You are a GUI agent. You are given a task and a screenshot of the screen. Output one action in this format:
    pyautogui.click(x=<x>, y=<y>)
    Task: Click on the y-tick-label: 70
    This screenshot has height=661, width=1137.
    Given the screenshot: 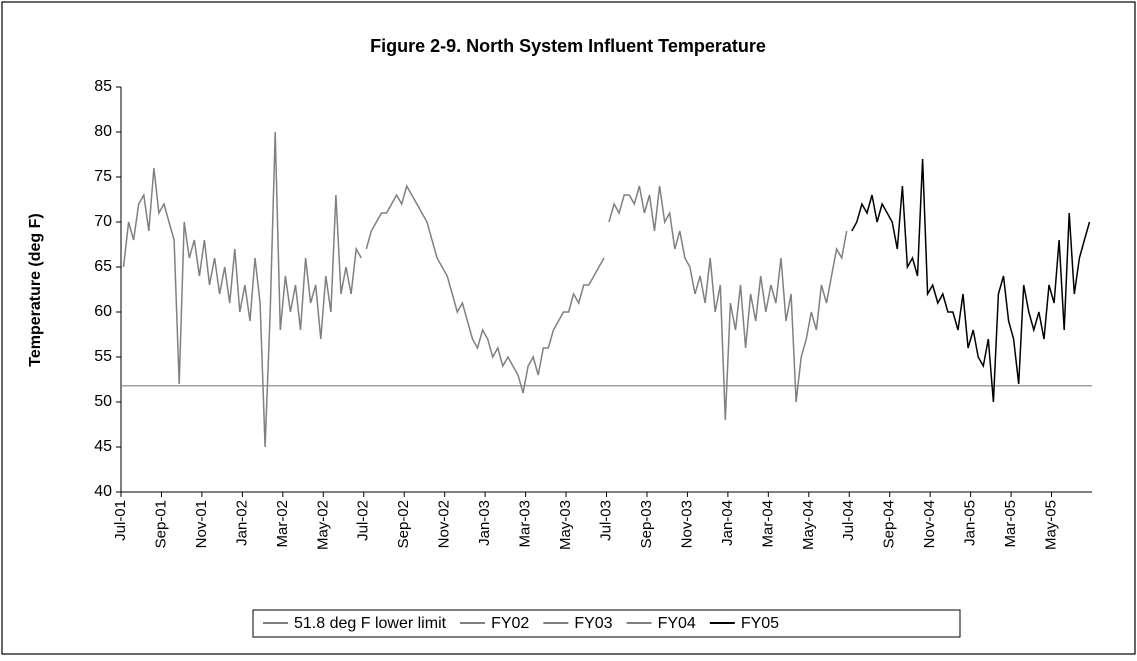 What is the action you would take?
    pyautogui.click(x=103, y=221)
    